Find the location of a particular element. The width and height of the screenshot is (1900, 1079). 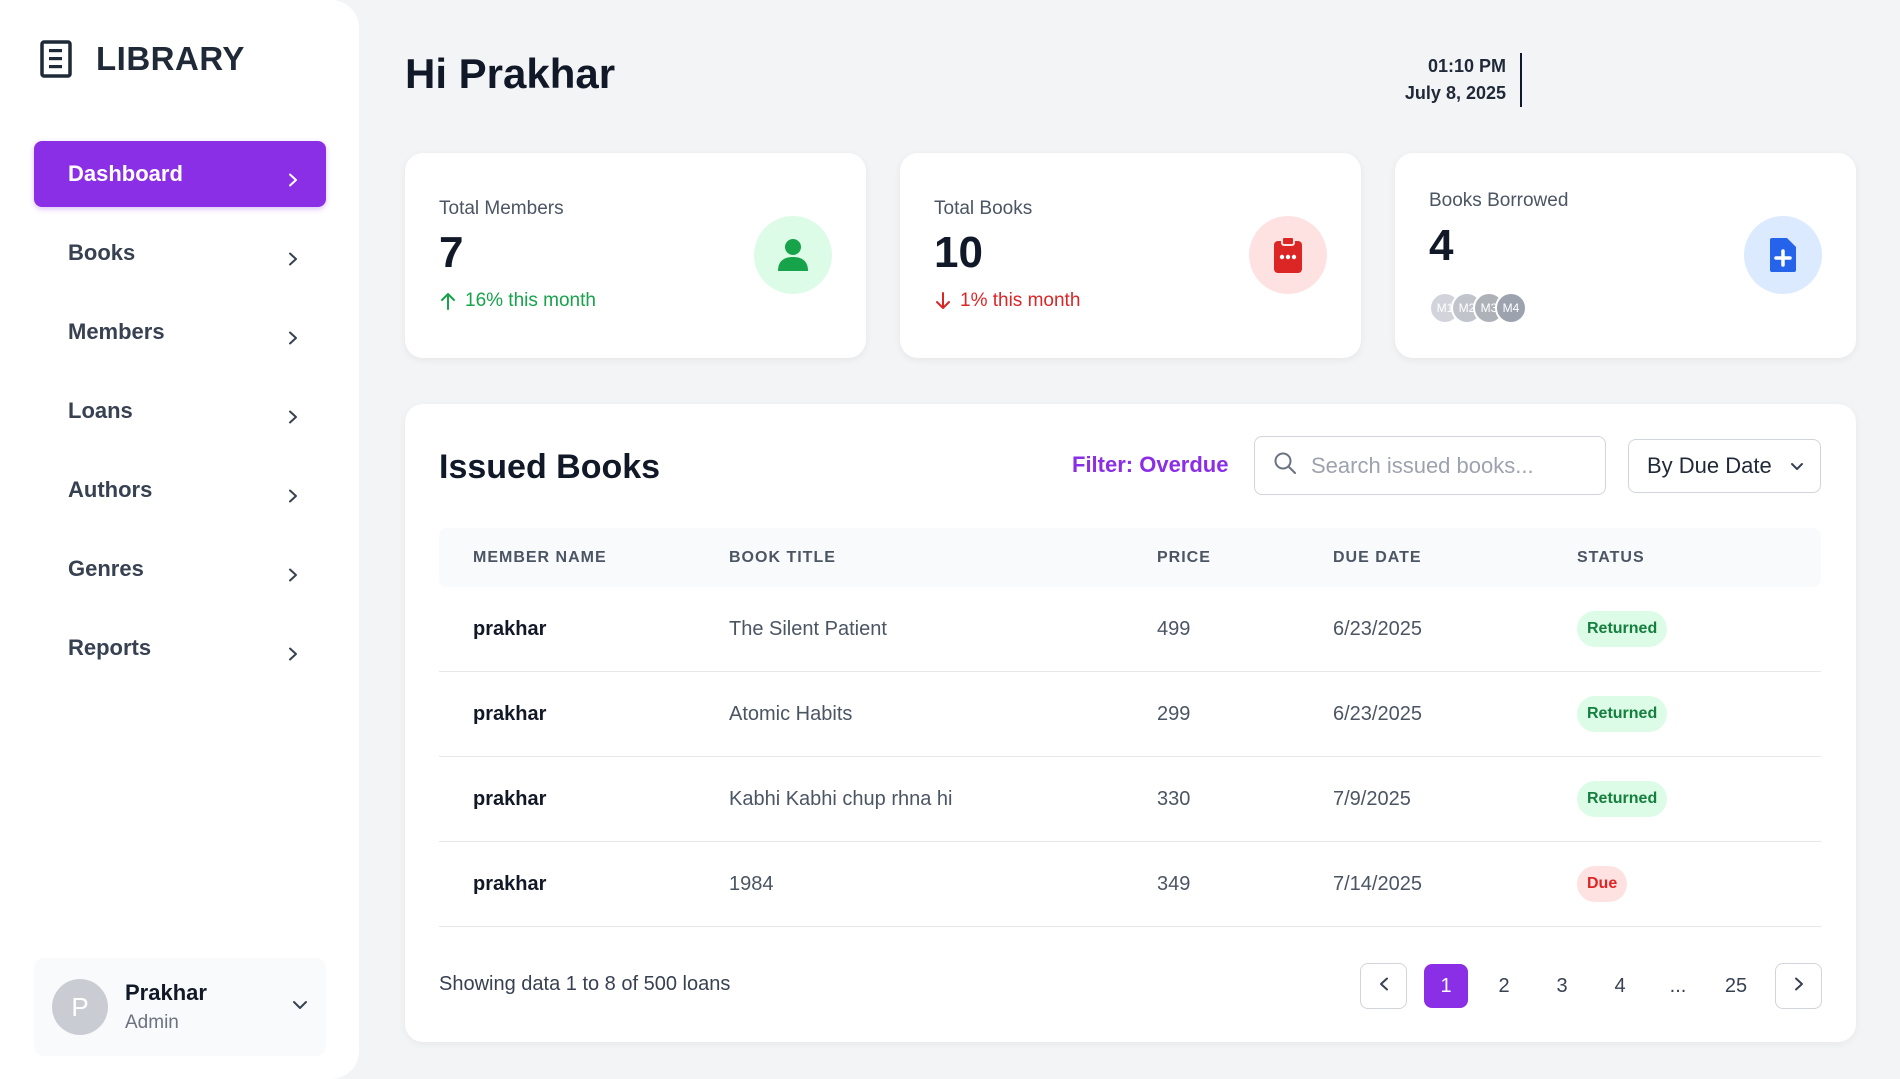

page-button-3: 3 is located at coordinates (1562, 985).